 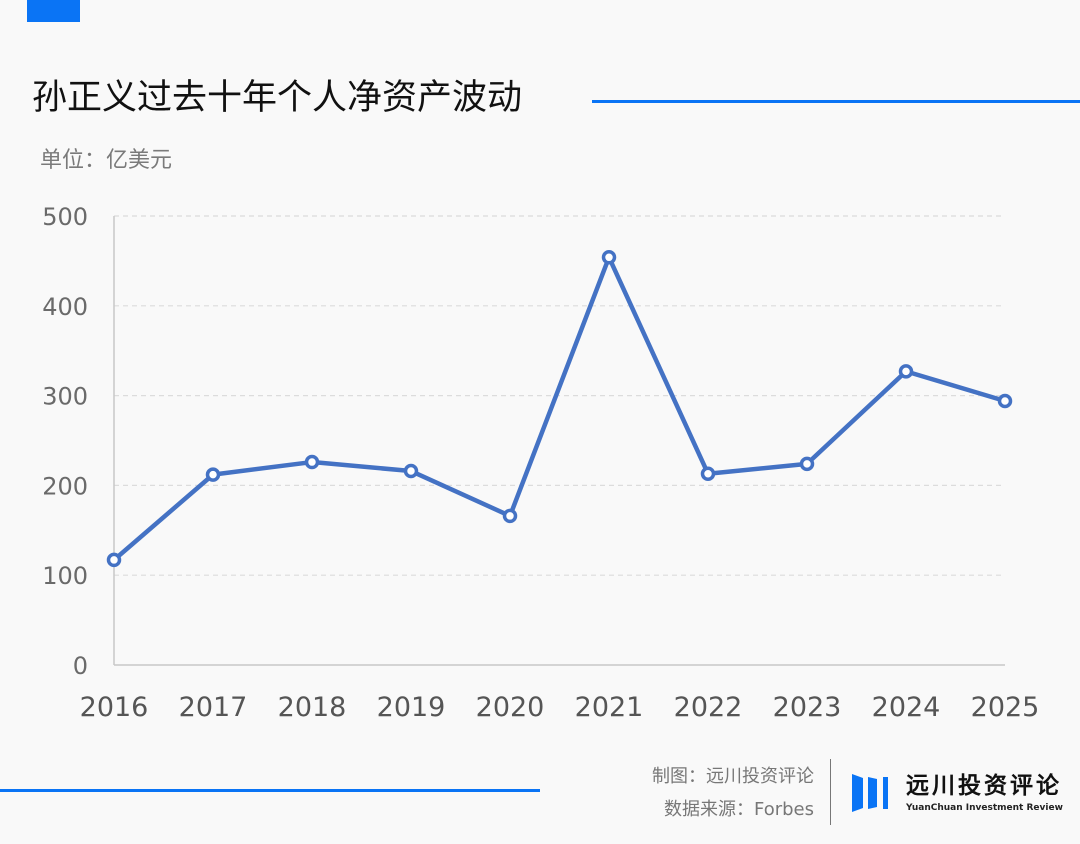 I want to click on x-tick-label: 2023, so click(x=807, y=707).